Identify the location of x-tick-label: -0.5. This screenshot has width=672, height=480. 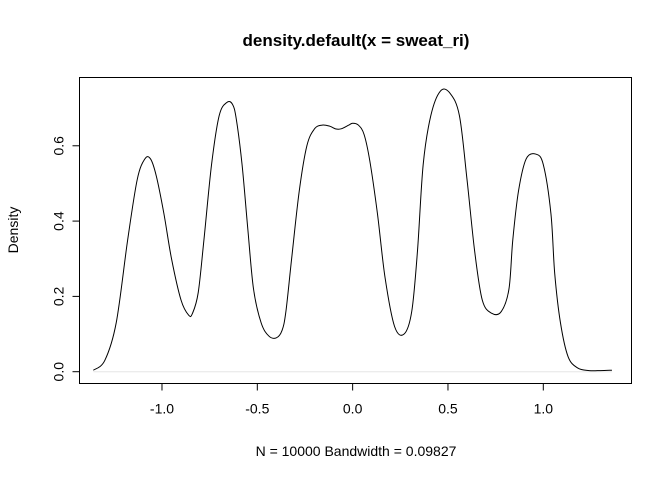
(257, 409).